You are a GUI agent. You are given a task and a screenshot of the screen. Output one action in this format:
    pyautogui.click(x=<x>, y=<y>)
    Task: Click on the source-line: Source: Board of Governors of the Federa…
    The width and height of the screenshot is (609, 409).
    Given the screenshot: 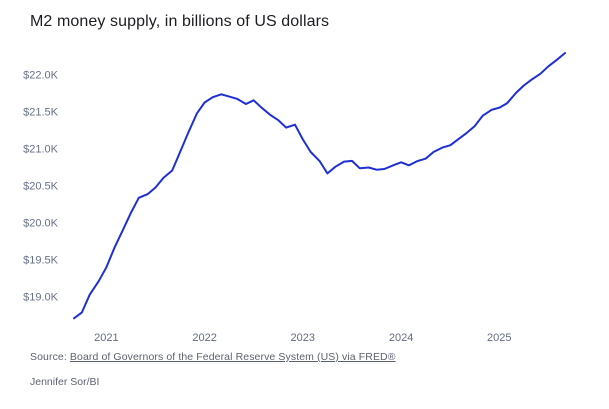 What is the action you would take?
    pyautogui.click(x=213, y=357)
    